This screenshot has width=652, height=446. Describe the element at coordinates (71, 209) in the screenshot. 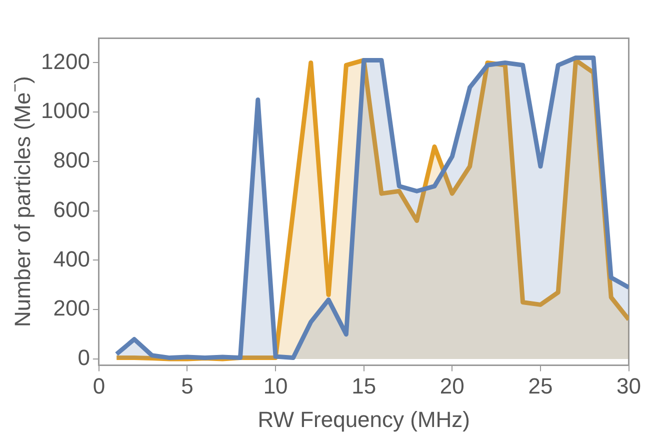

I see `y-tick-label: 600` at that location.